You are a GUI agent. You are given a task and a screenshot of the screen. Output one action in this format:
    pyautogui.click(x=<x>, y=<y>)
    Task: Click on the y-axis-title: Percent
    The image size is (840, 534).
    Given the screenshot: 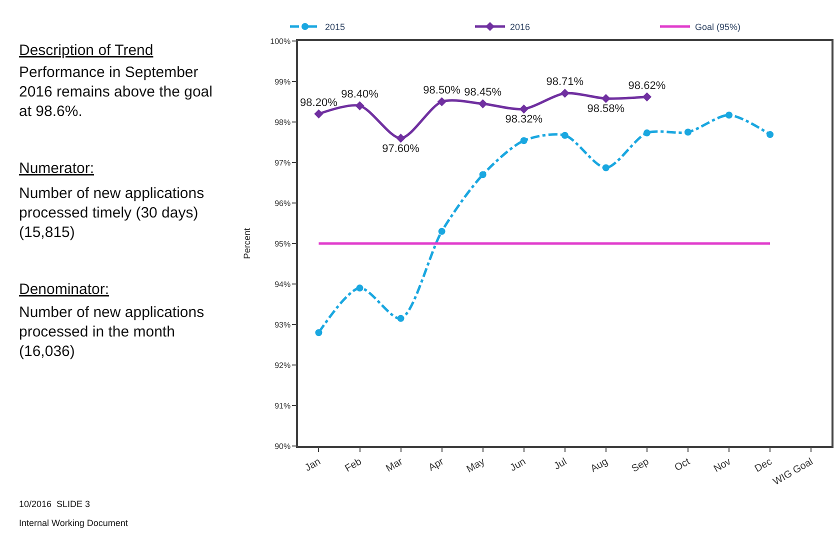 What is the action you would take?
    pyautogui.click(x=247, y=244)
    